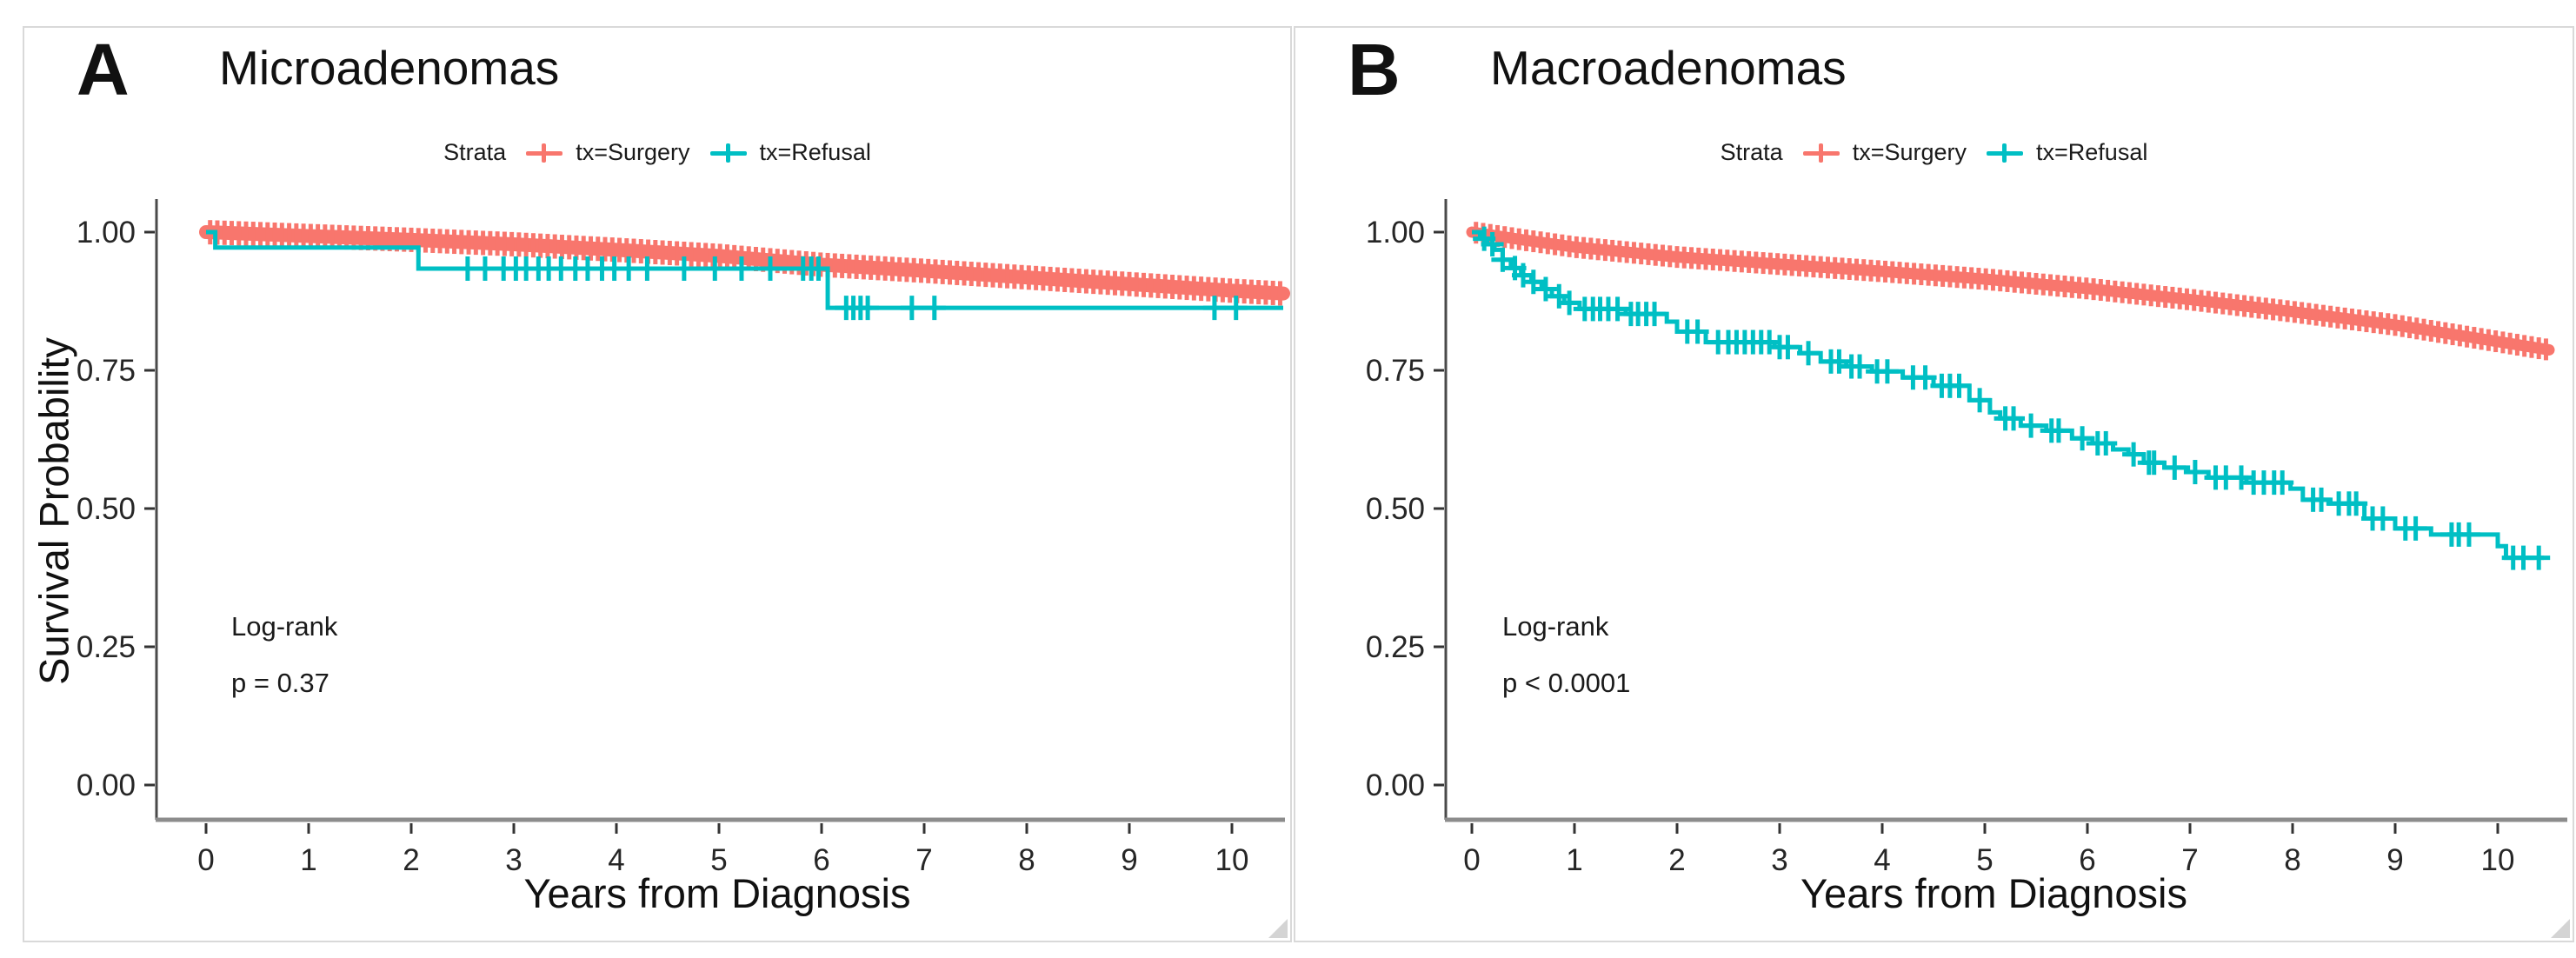 The image size is (2576, 958). I want to click on panel-letter: B, so click(1374, 69).